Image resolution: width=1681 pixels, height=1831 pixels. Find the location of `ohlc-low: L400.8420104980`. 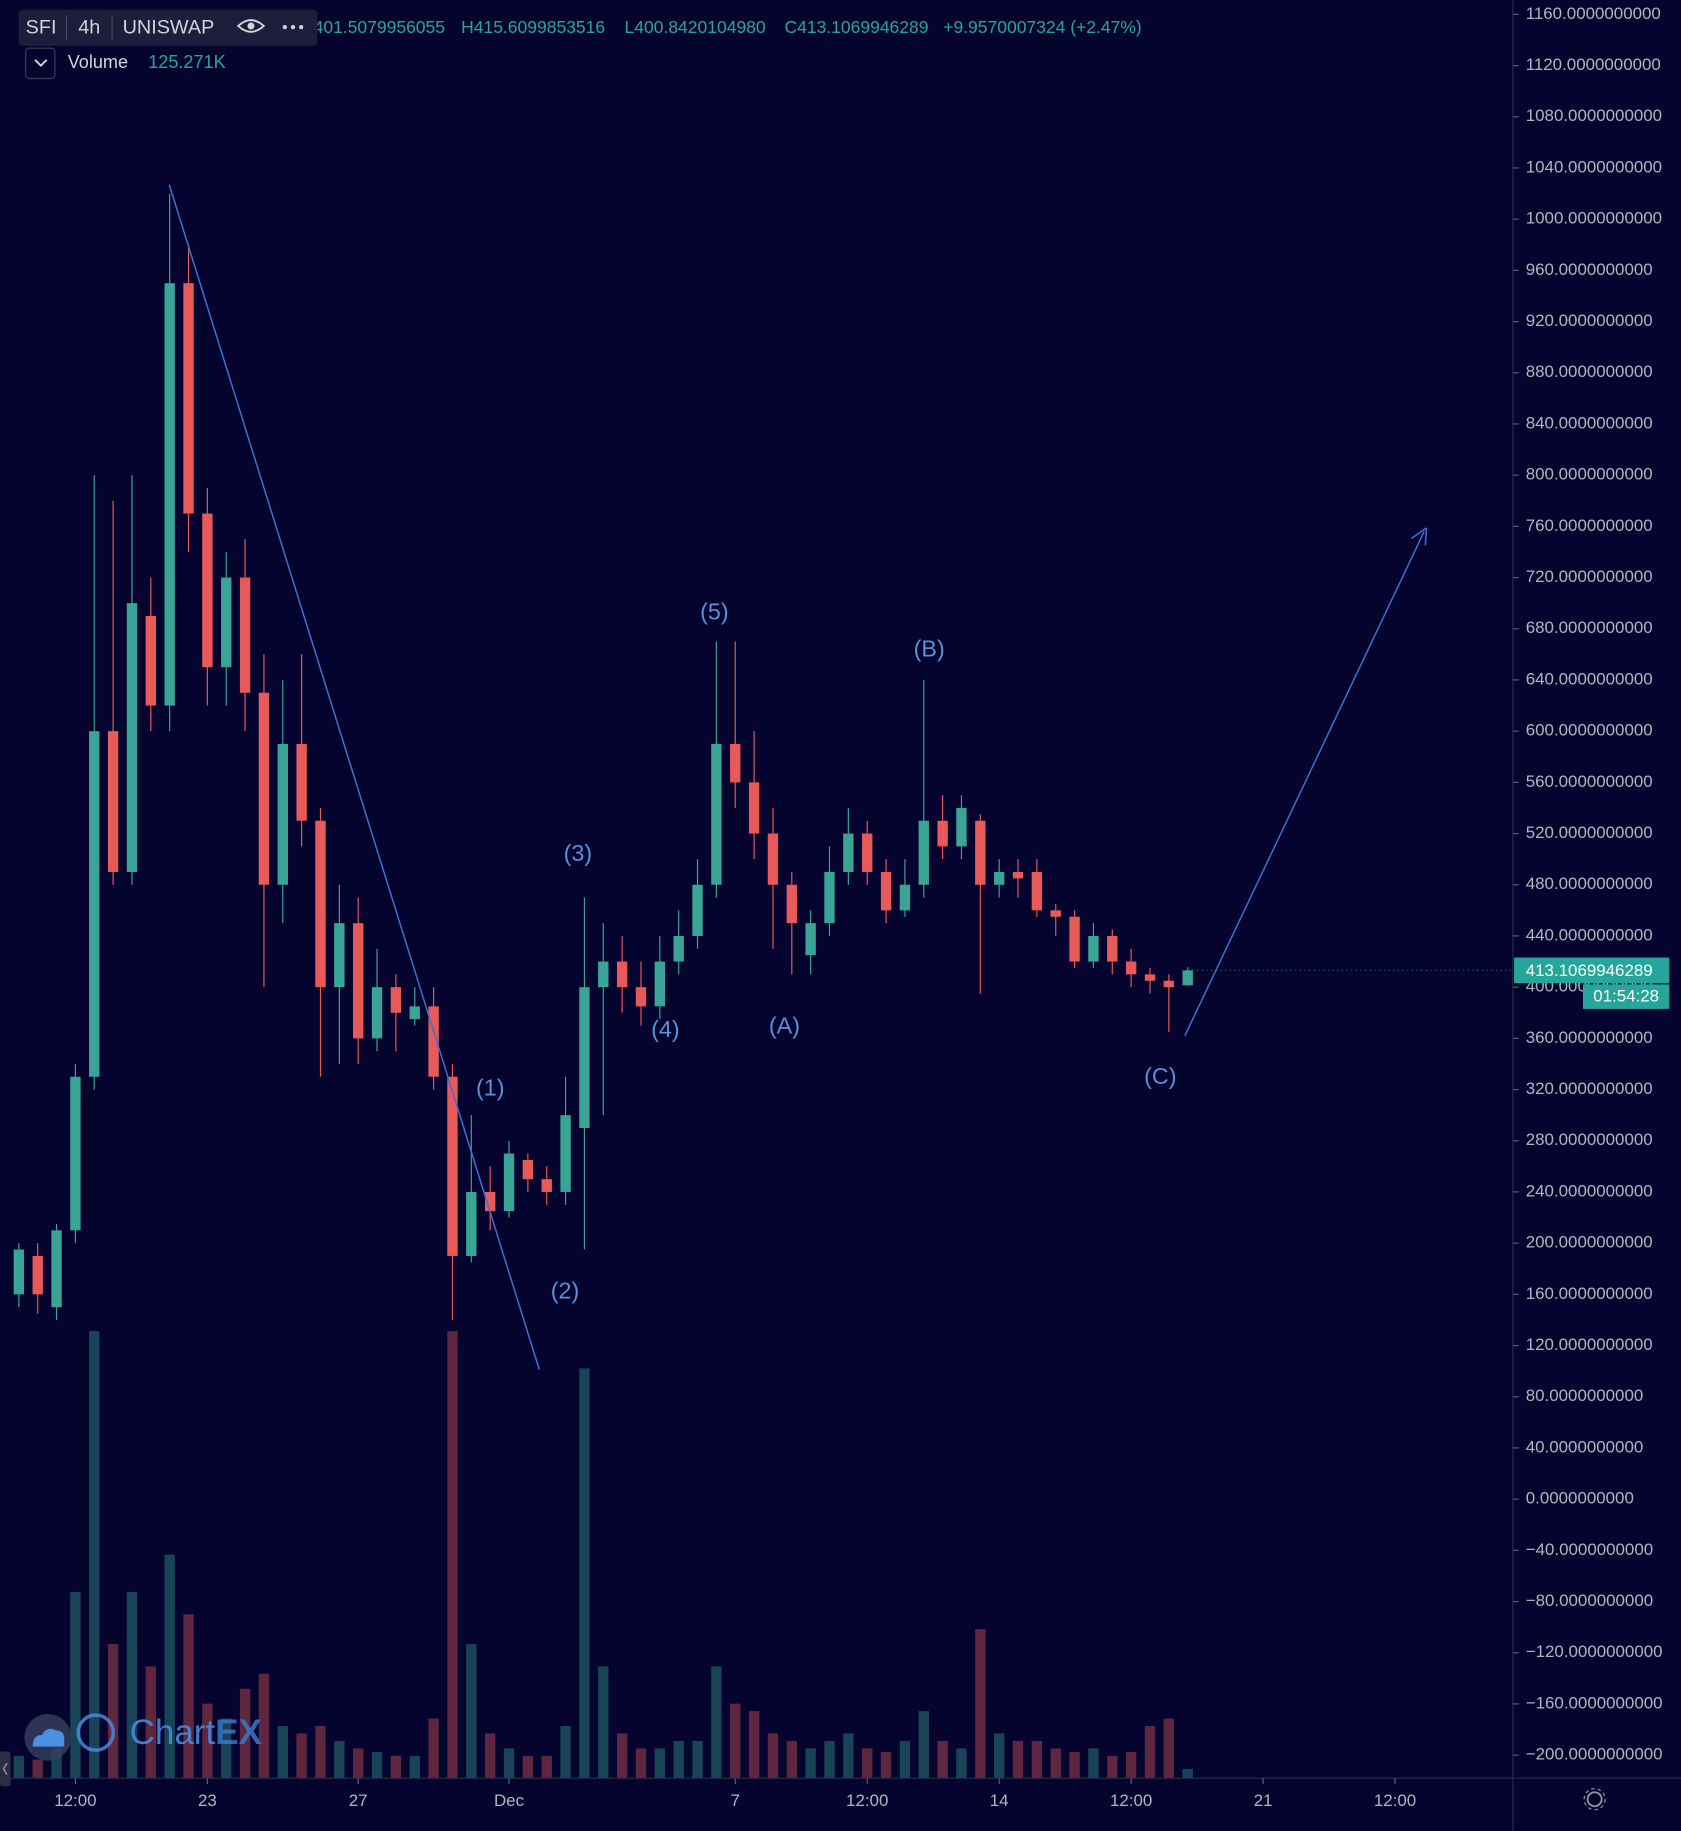

ohlc-low: L400.8420104980 is located at coordinates (695, 27).